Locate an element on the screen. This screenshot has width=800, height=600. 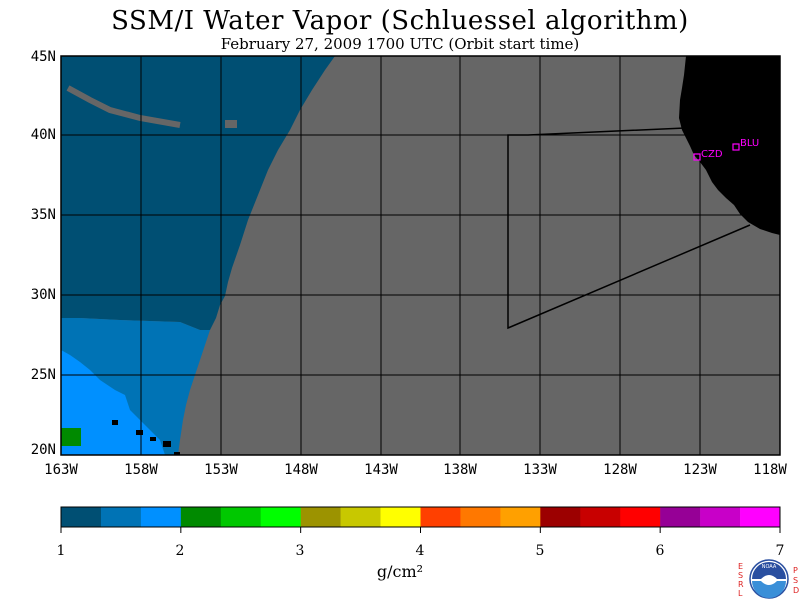
station-blu: BLU is located at coordinates (745, 144).